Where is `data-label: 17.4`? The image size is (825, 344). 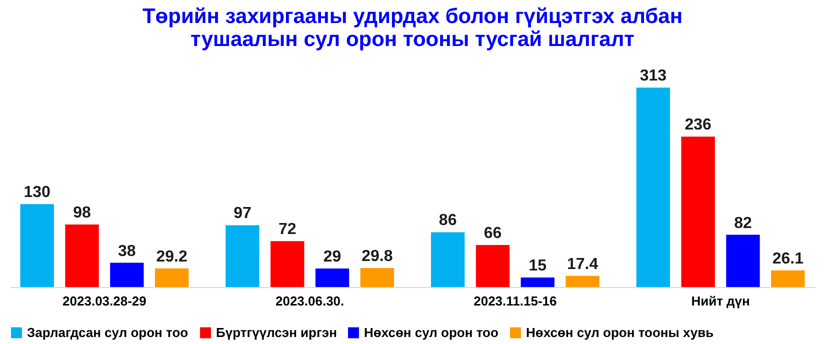
data-label: 17.4 is located at coordinates (582, 264).